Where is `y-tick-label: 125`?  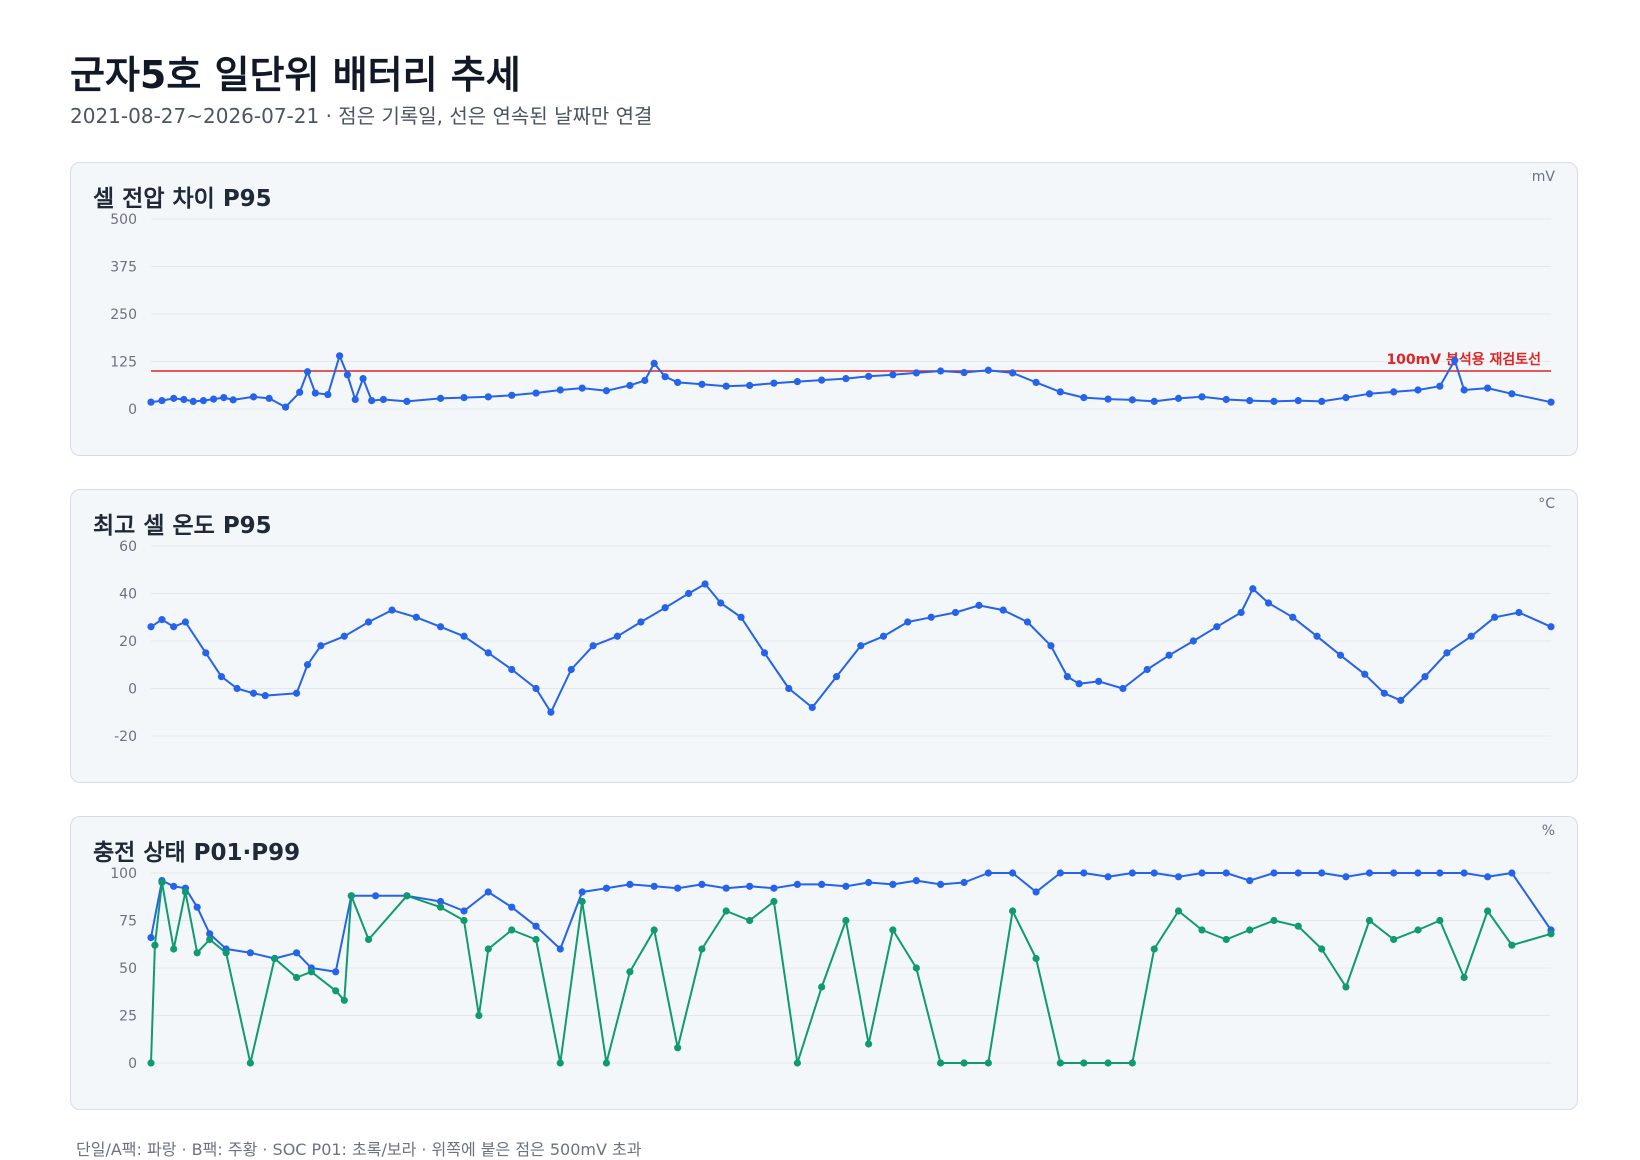
y-tick-label: 125 is located at coordinates (123, 363).